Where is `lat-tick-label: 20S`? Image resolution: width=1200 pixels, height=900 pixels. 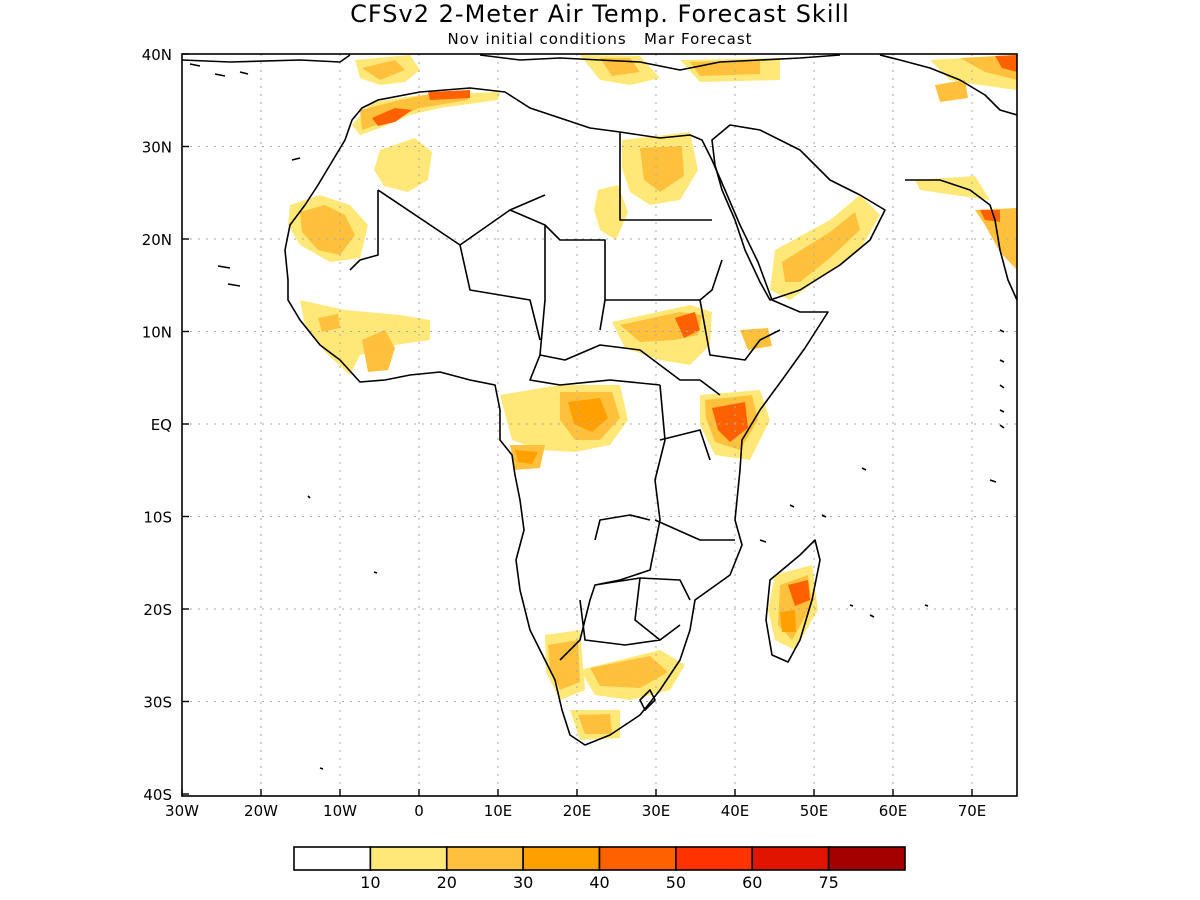 lat-tick-label: 20S is located at coordinates (157, 610).